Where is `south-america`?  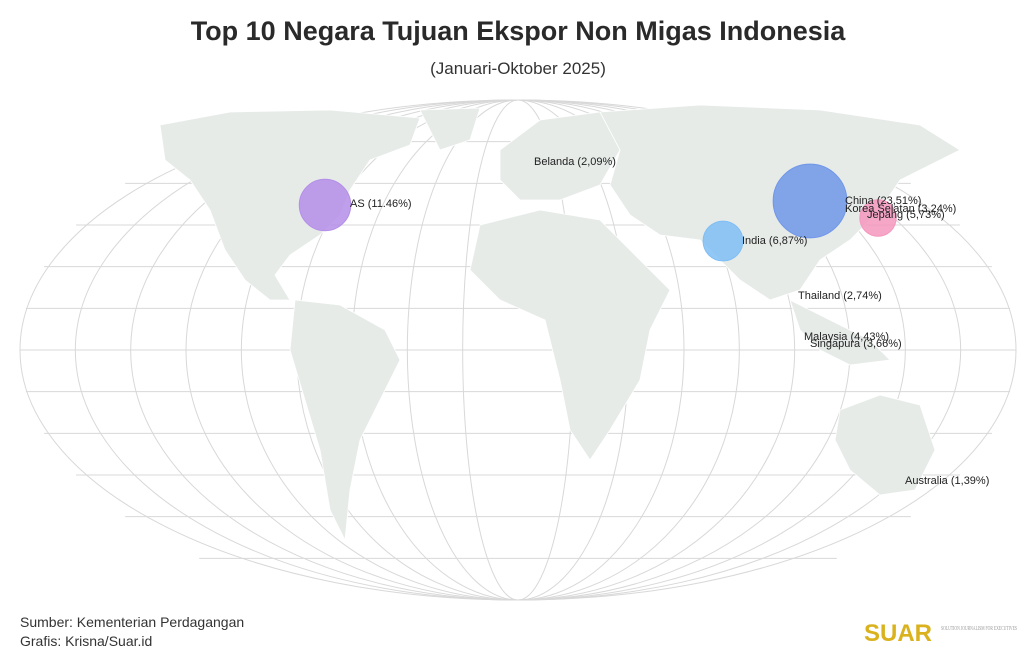
south-america is located at coordinates (345, 420).